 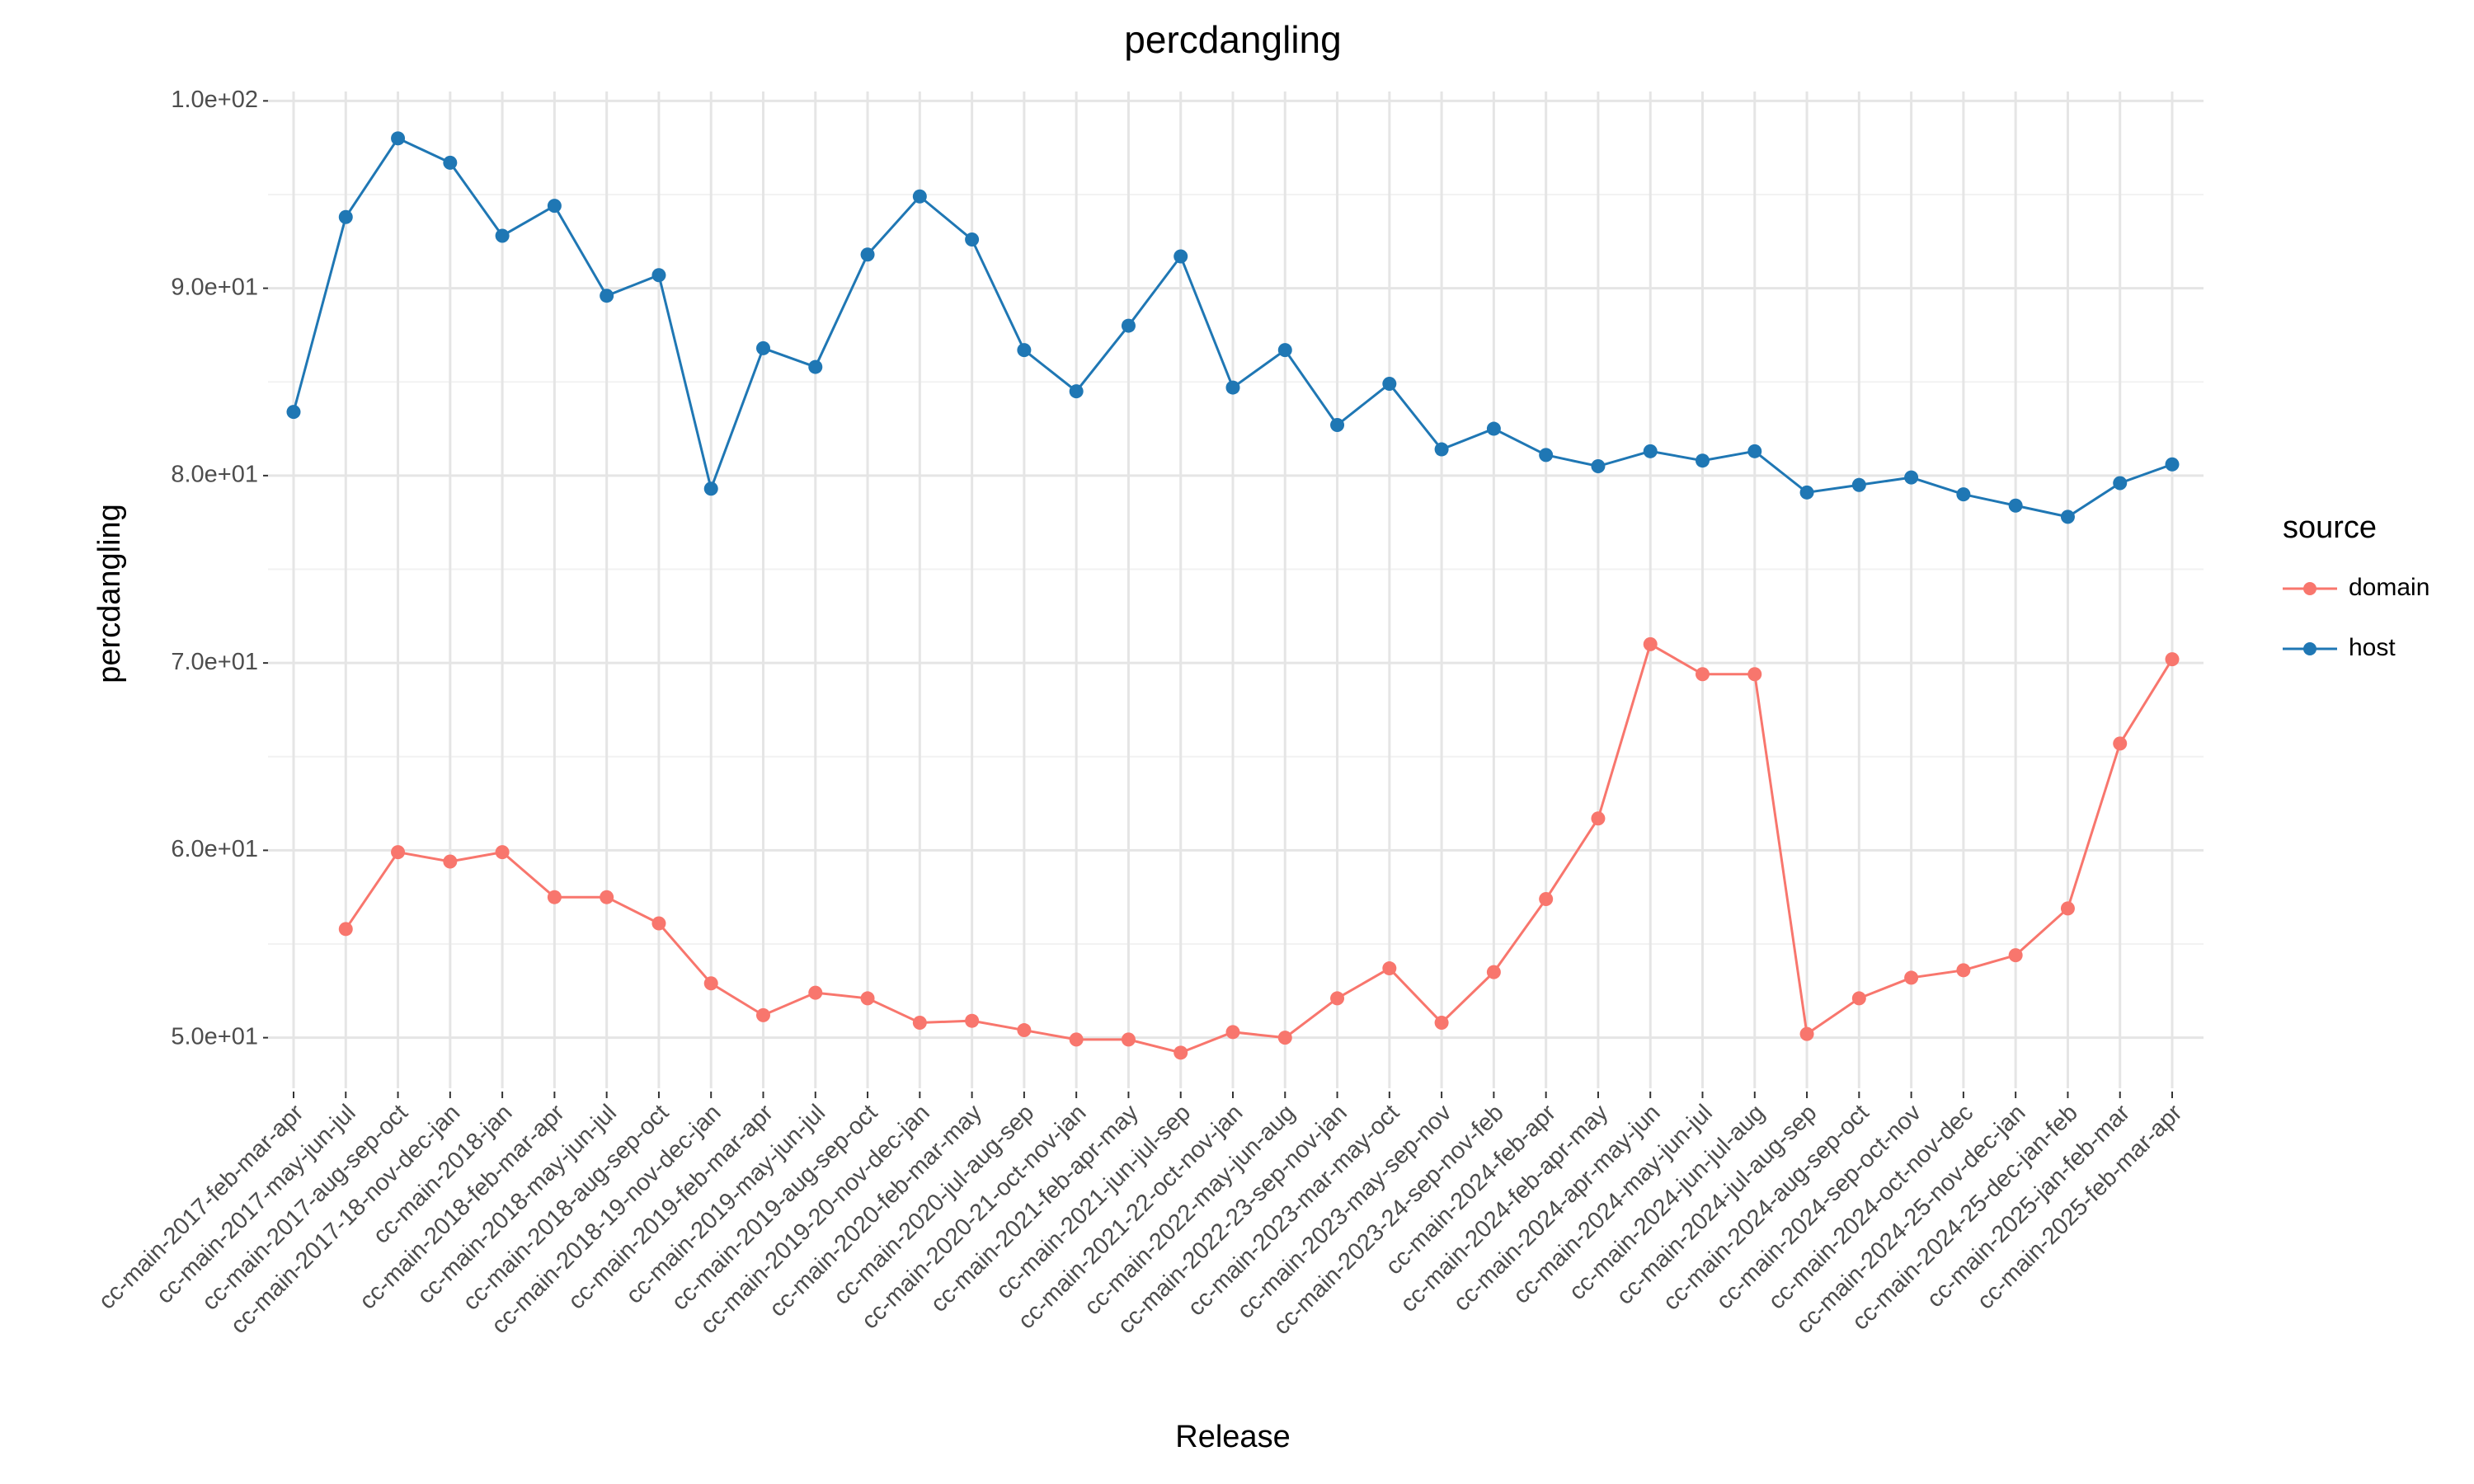 What do you see at coordinates (214, 849) in the screenshot?
I see `y-tick-label: 6.0e+01` at bounding box center [214, 849].